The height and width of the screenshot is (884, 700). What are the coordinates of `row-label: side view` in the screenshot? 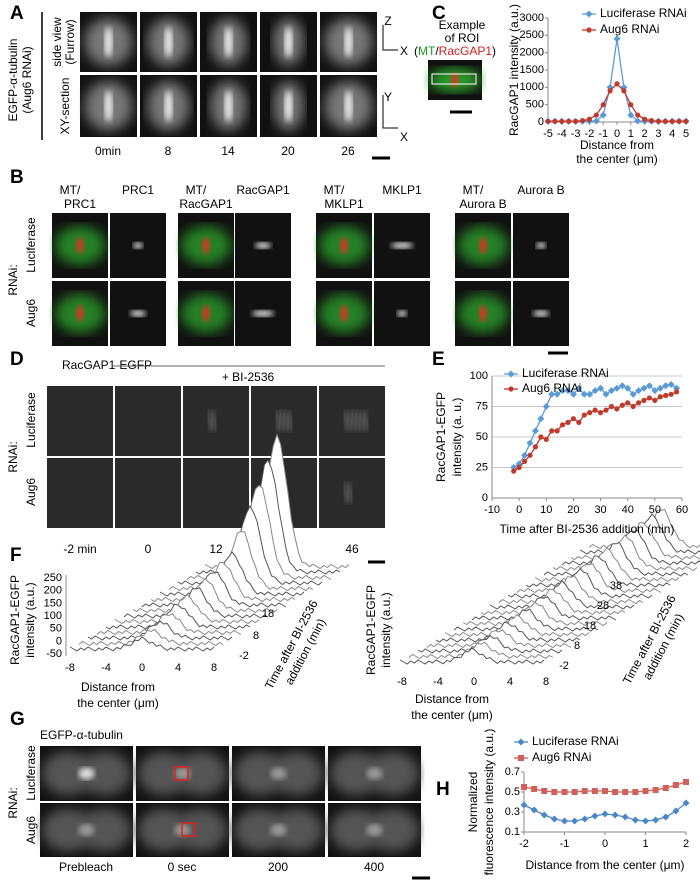 It's located at (57, 42).